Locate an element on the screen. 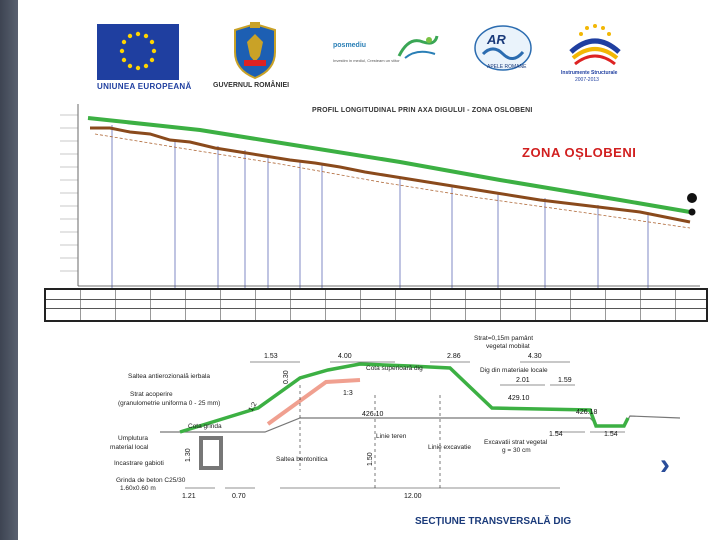  label-grinda-dim: 1.60x0.60 m is located at coordinates (138, 488).